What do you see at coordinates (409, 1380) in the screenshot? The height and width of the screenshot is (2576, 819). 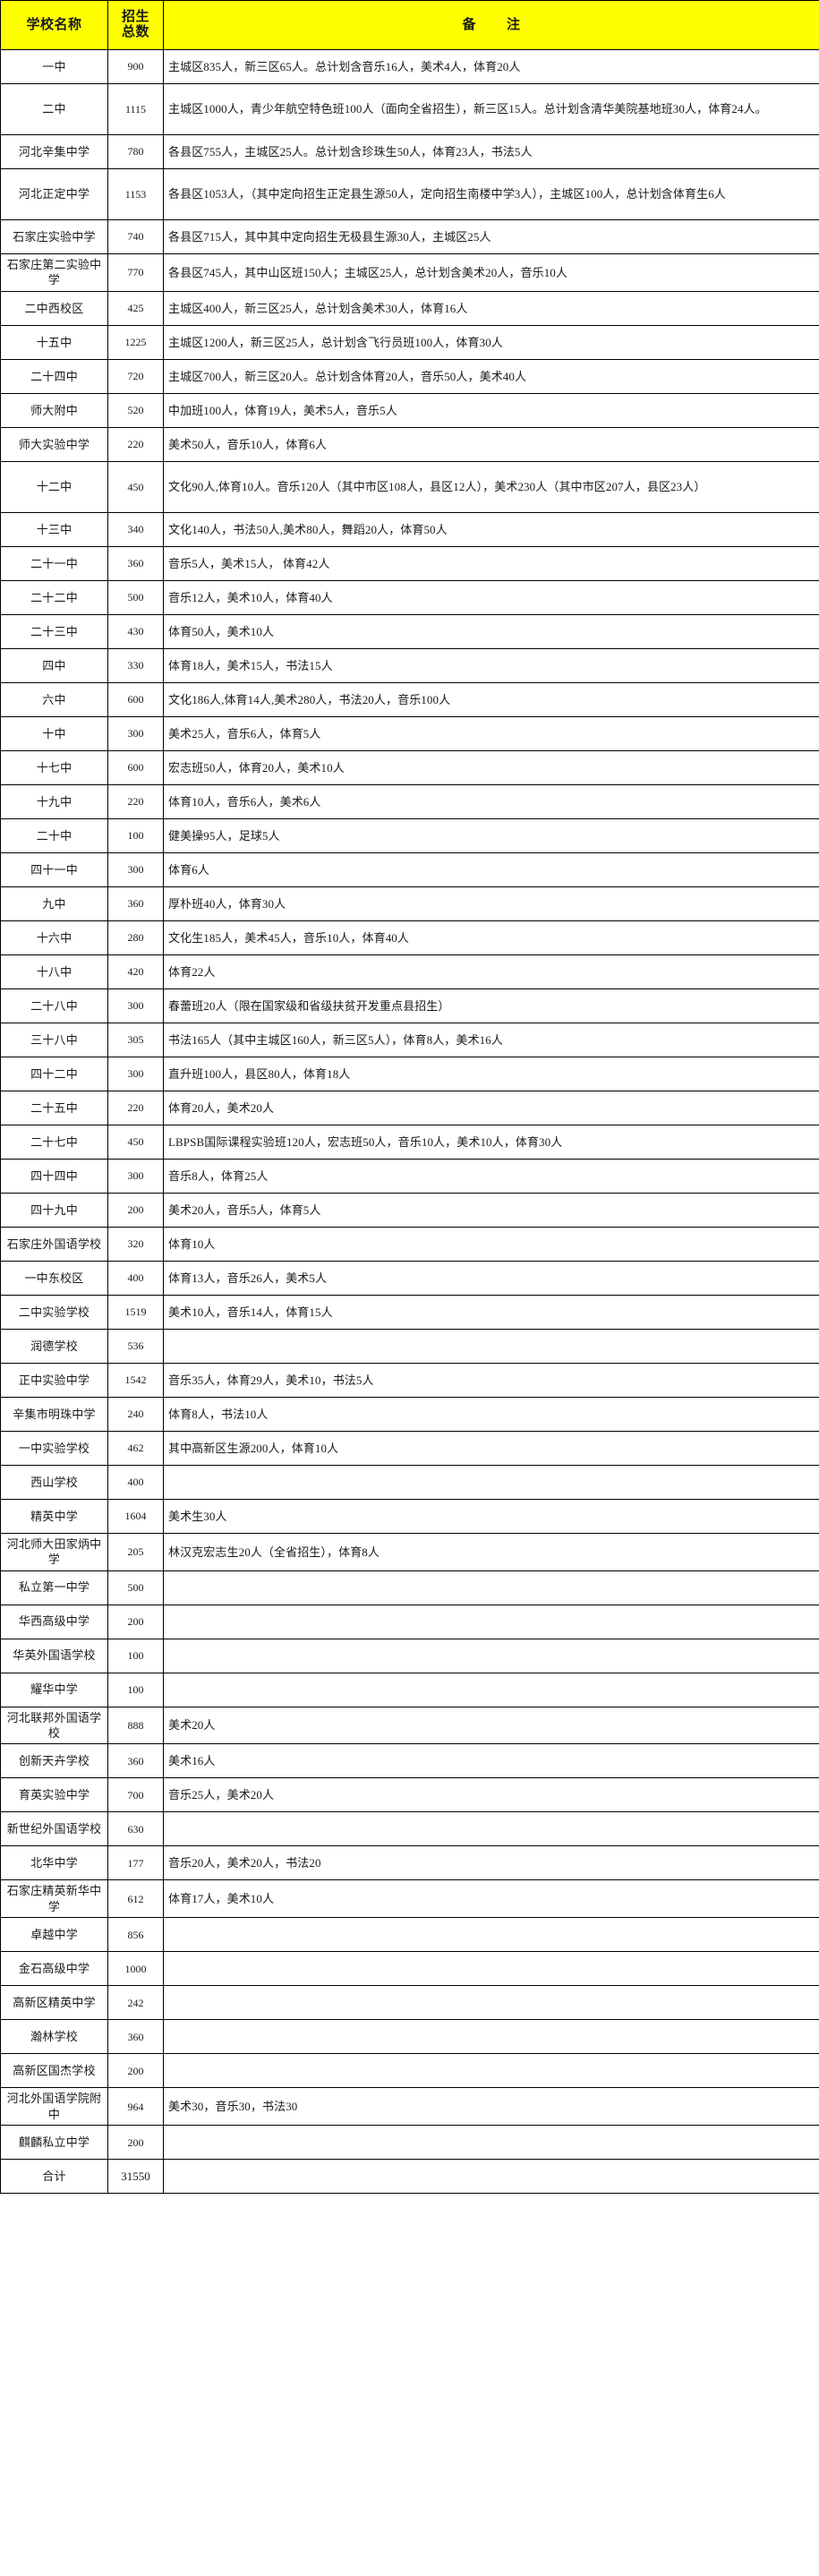 I see `table-row: 正中实验中学 1542 音乐35人，体育29人，美术10，书法5人` at bounding box center [409, 1380].